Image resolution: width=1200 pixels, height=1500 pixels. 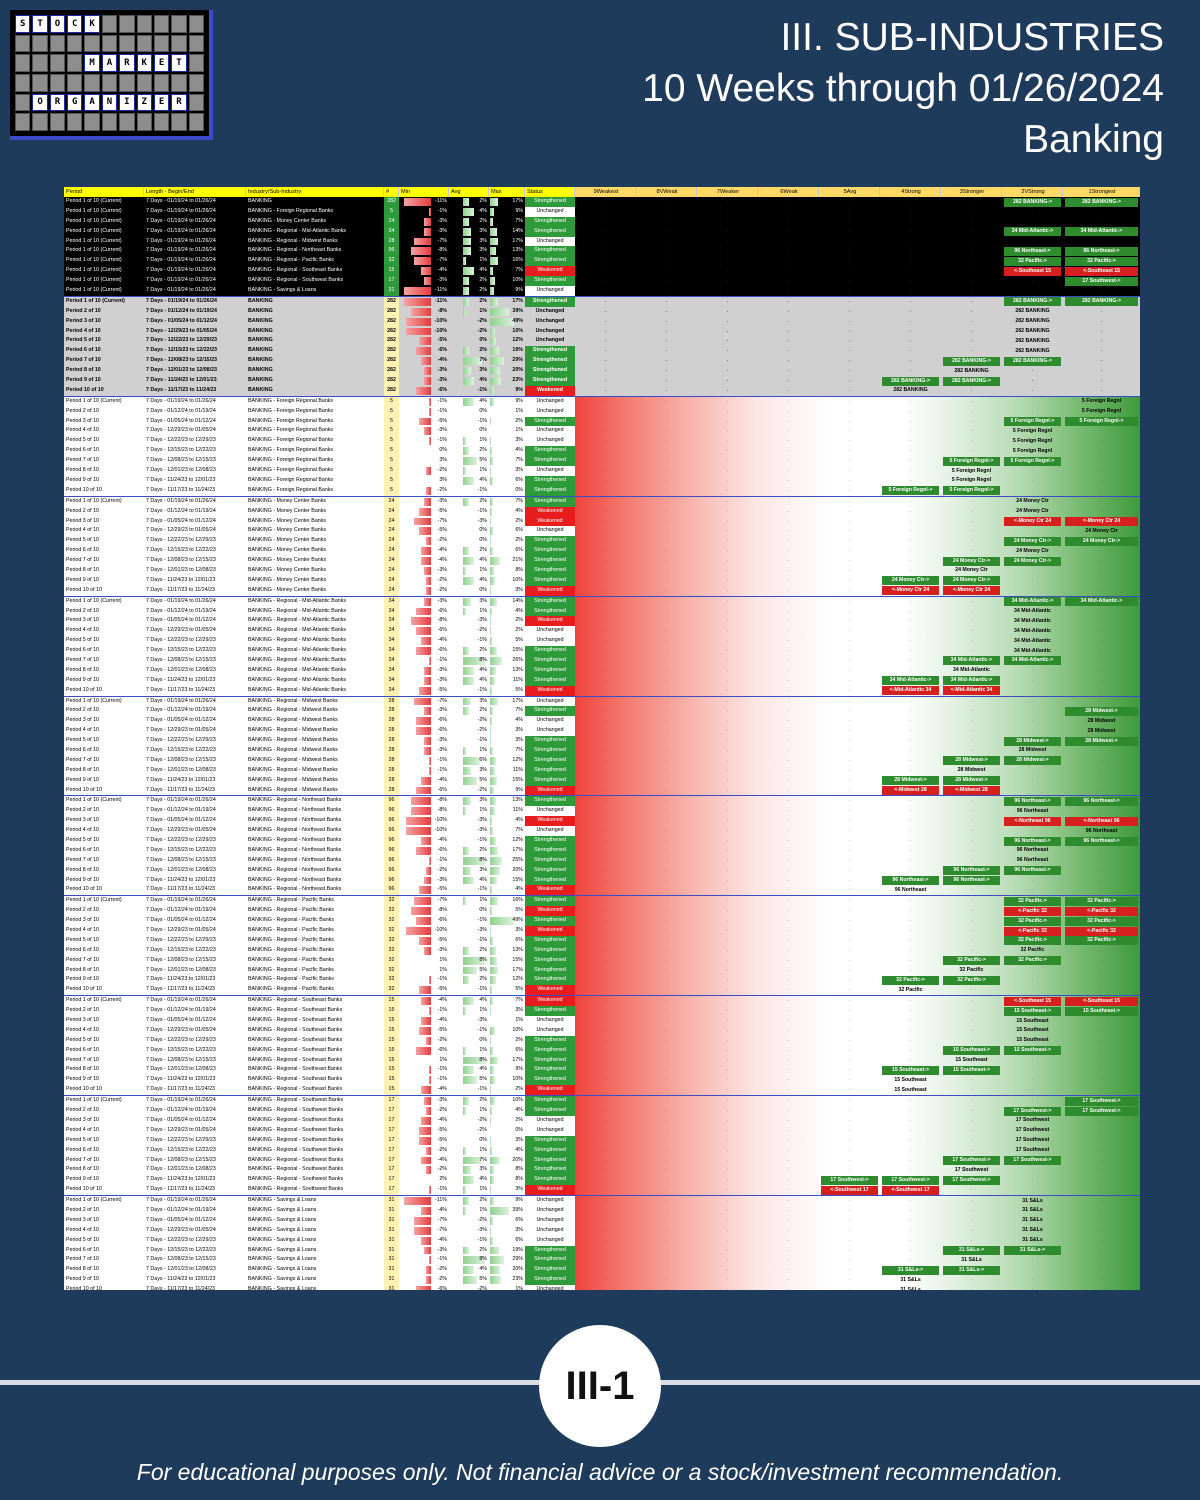 What do you see at coordinates (1101, 192) in the screenshot?
I see `column-header: 1Strongest` at bounding box center [1101, 192].